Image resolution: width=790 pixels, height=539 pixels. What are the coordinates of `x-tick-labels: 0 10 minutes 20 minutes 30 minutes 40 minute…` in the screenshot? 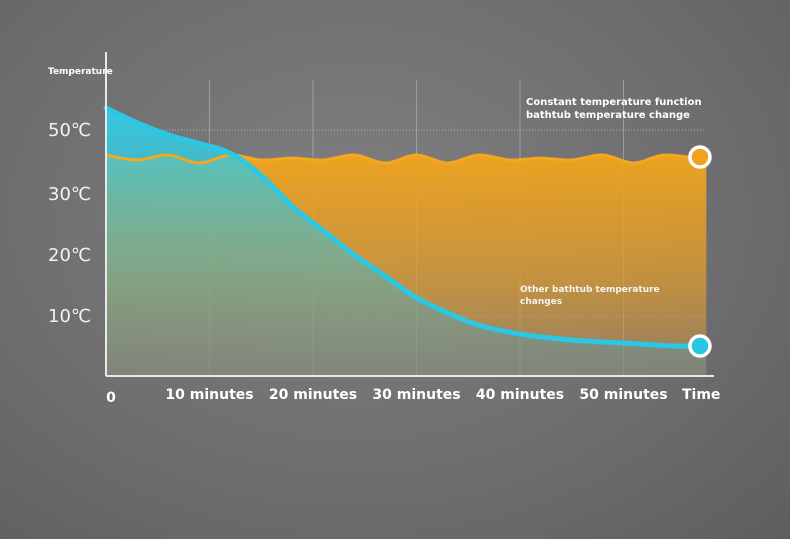 It's located at (386, 396).